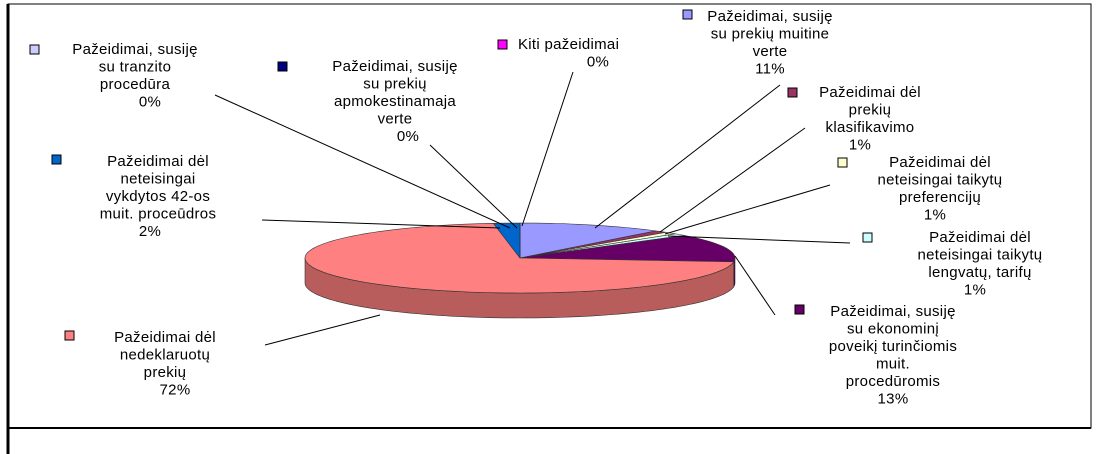 The height and width of the screenshot is (454, 1099). Describe the element at coordinates (769, 34) in the screenshot. I see `data-label-name: Pažeidimai, susiję su prekių muitine verte` at that location.